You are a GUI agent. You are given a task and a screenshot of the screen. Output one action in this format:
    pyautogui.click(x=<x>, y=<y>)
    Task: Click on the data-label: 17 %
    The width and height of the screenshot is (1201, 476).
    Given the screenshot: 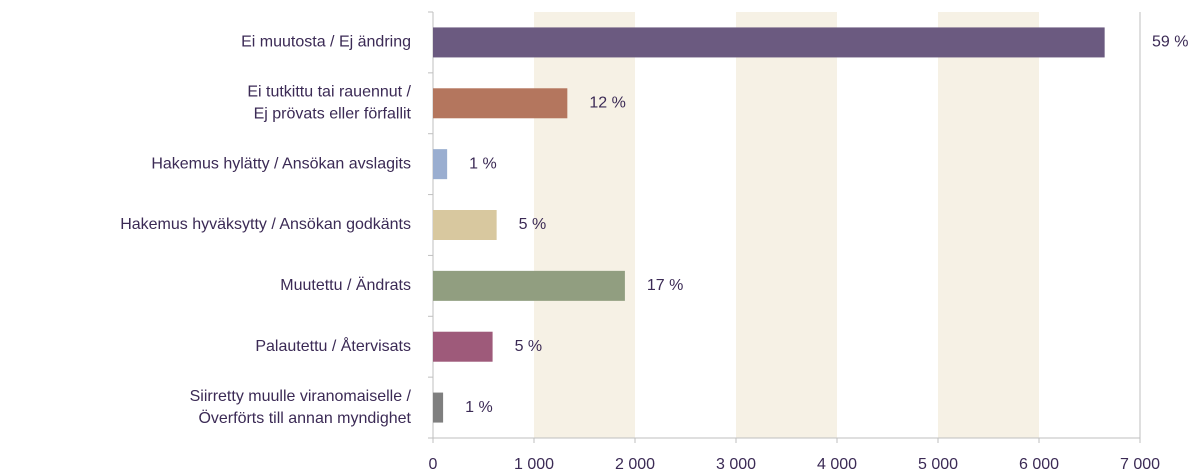 What is the action you would take?
    pyautogui.click(x=665, y=285)
    